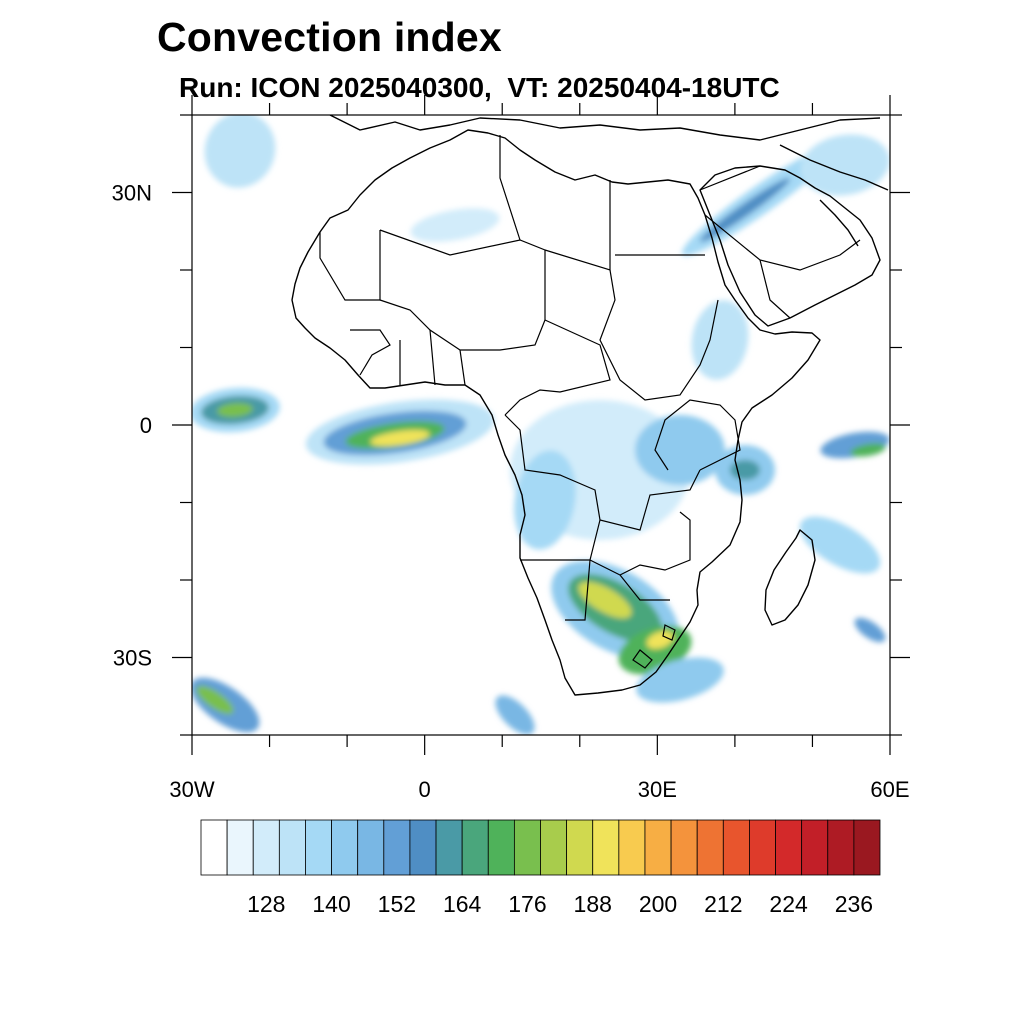 The width and height of the screenshot is (1024, 1024). I want to click on colorbar-label: 176, so click(527, 904).